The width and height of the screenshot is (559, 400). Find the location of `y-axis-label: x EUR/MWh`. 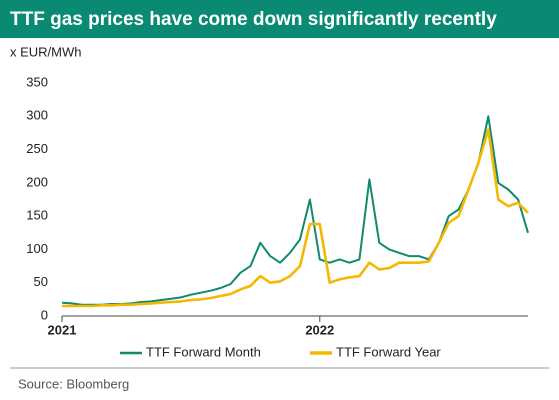

y-axis-label: x EUR/MWh is located at coordinates (46, 51).